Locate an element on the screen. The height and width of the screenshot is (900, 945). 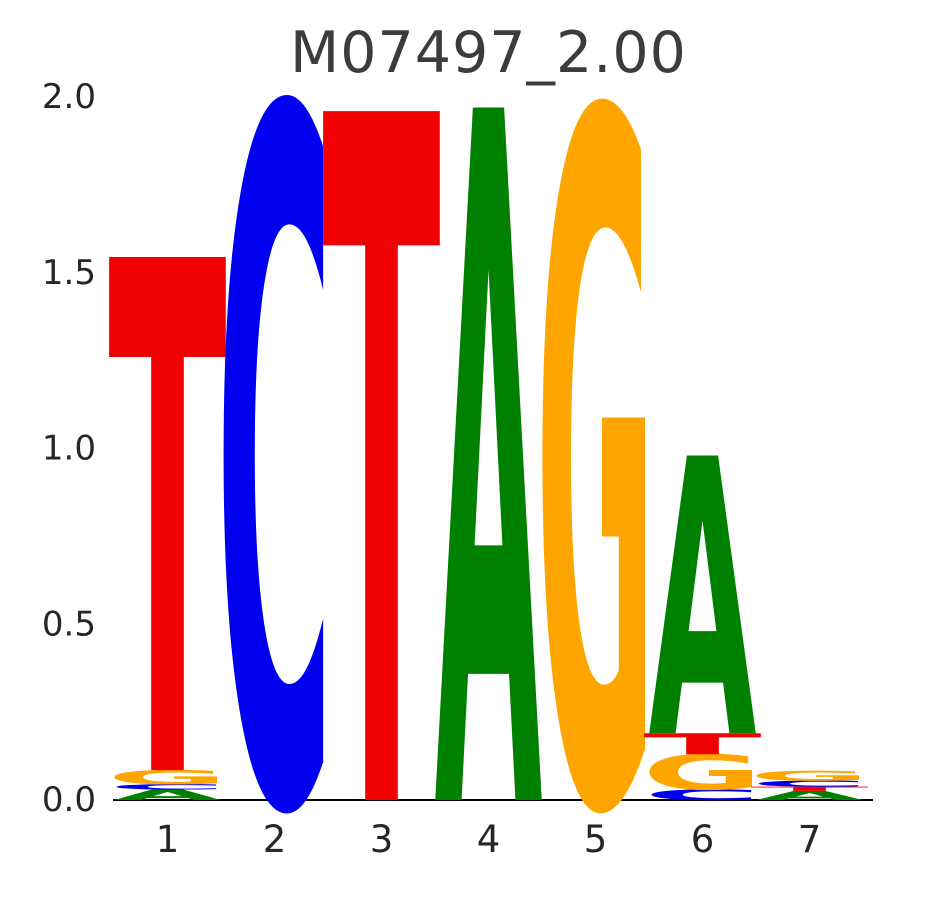
y-tick-label: 0.0 is located at coordinates (69, 800).